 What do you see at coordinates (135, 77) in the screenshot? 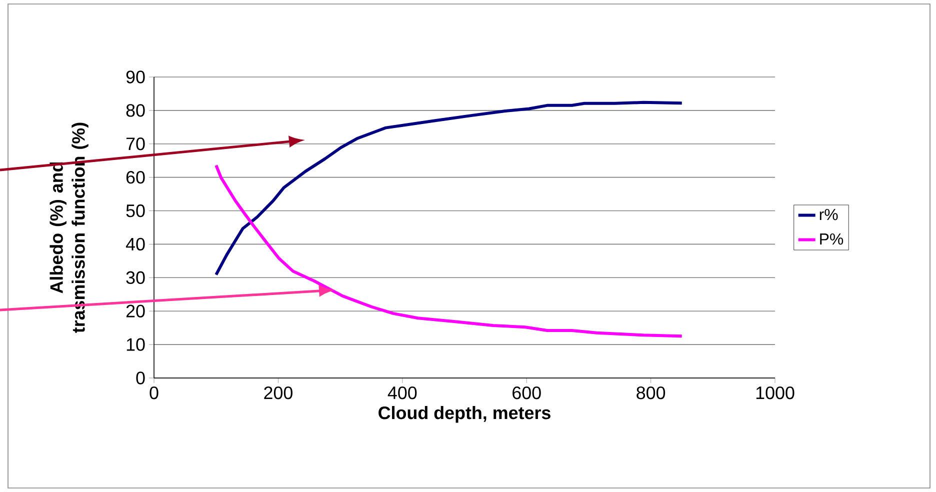
I see `y-tick-label: 90` at bounding box center [135, 77].